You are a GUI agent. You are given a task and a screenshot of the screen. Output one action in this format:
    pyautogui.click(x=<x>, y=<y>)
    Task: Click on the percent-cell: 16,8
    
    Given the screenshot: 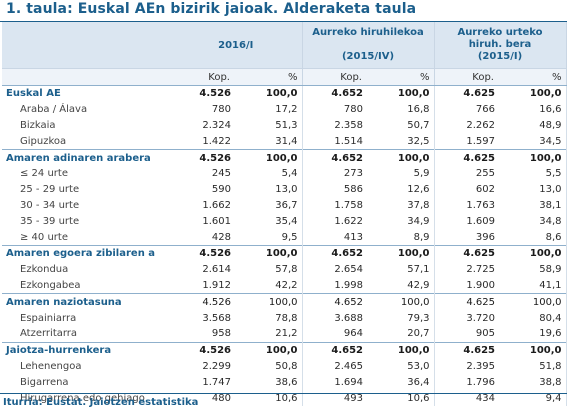 What is the action you would take?
    pyautogui.click(x=402, y=109)
    